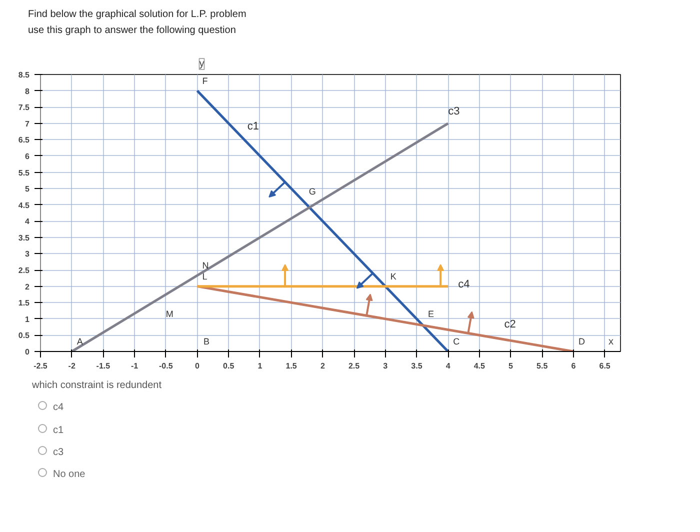 Image resolution: width=700 pixels, height=532 pixels. I want to click on x-tick-label: 0, so click(197, 366).